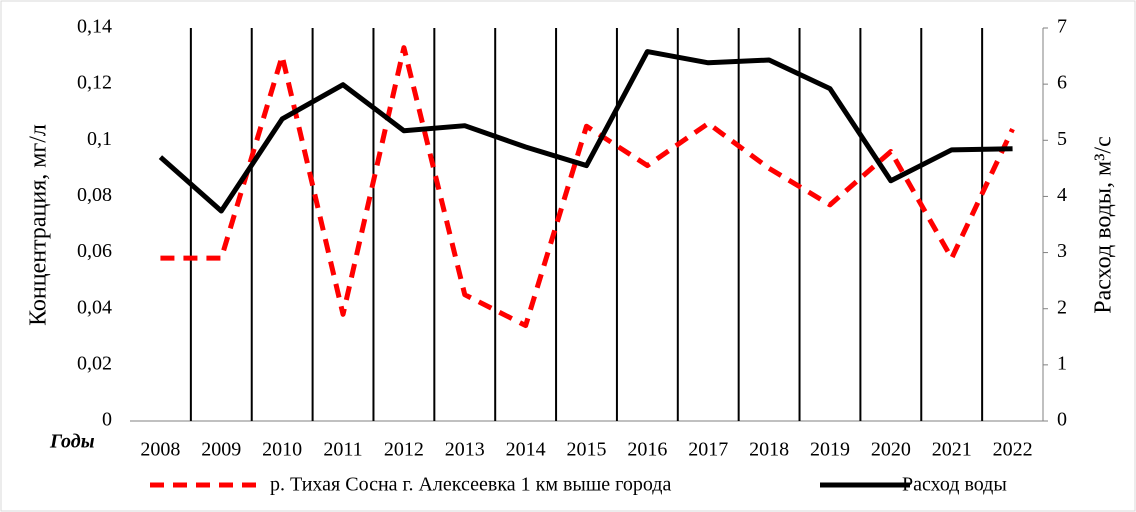 This screenshot has width=1136, height=512. Describe the element at coordinates (94, 307) in the screenshot. I see `y-tick-label: 0,04` at that location.